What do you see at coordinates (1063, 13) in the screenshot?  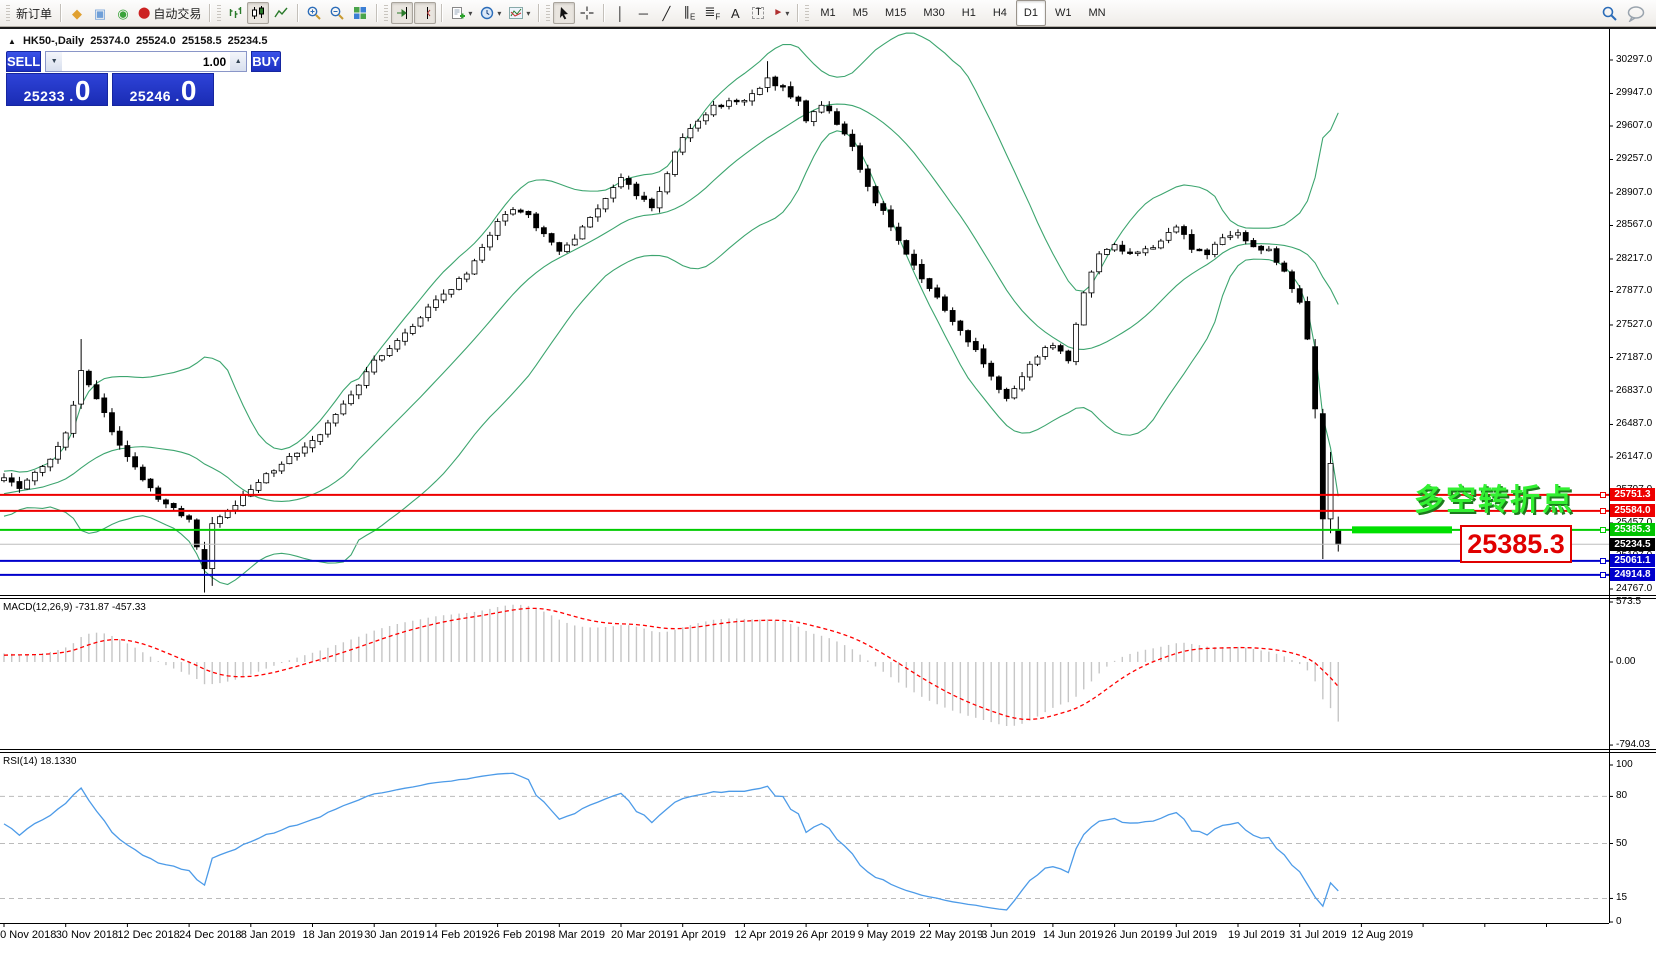 I see `tab-timeframe-w1: W1` at bounding box center [1063, 13].